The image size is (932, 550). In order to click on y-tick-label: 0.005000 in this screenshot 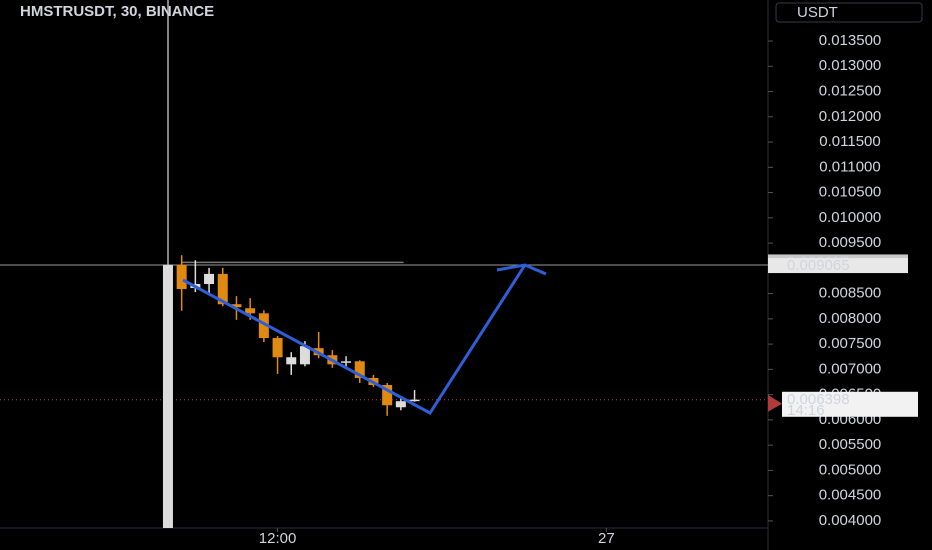, I will do `click(850, 469)`.